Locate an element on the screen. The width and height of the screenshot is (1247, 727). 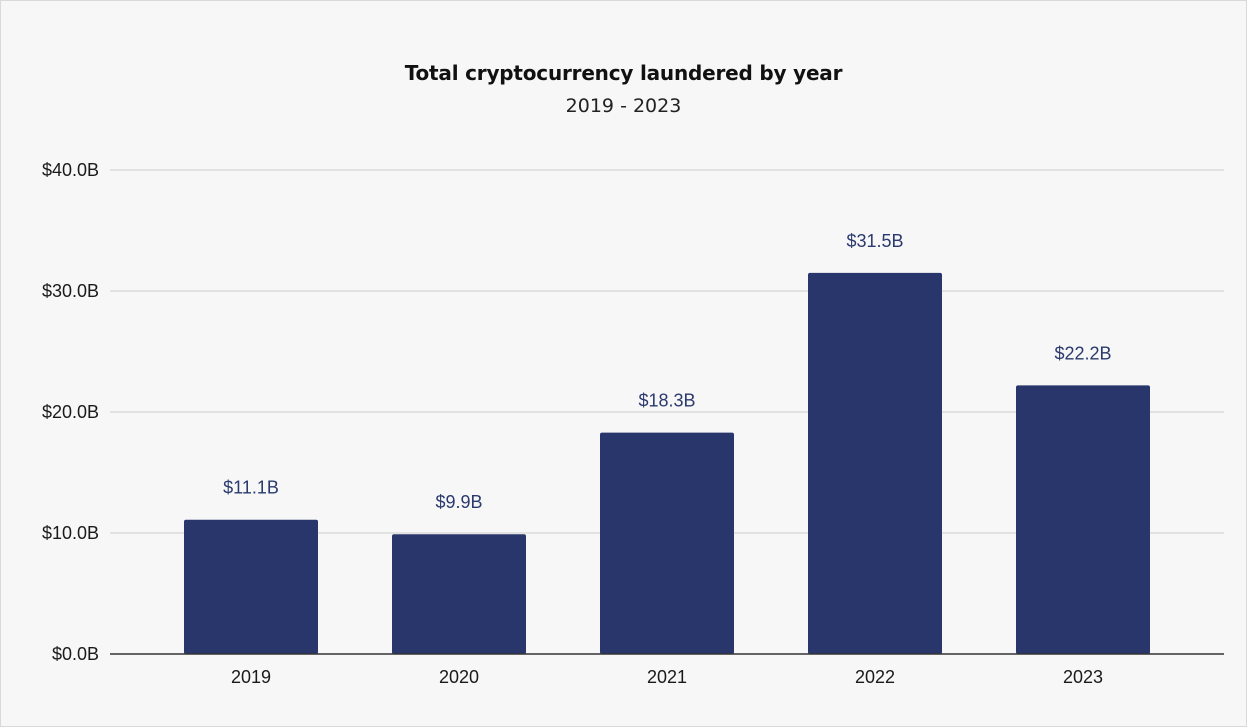
x-tick-label: 2019 is located at coordinates (251, 677).